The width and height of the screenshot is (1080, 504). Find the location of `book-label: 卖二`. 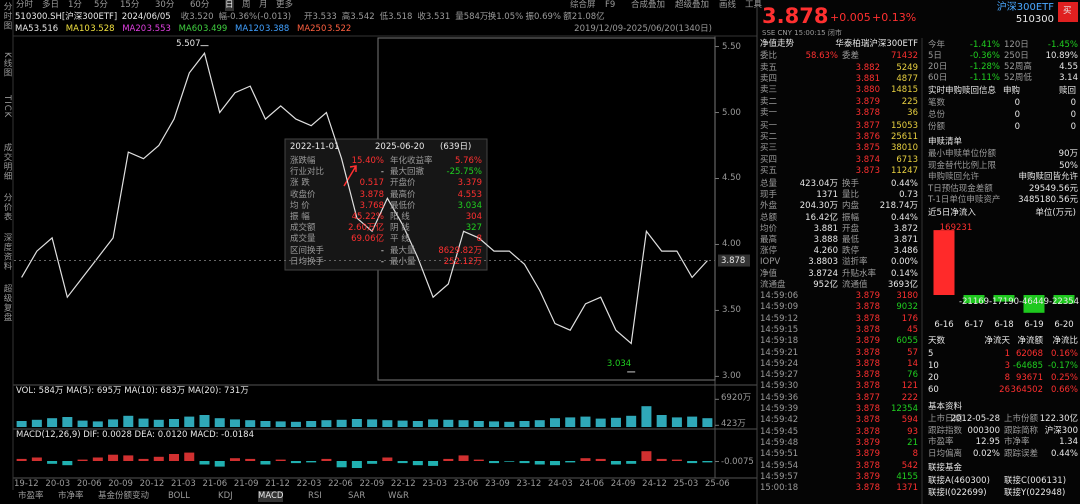

book-label: 卖二 is located at coordinates (769, 101).